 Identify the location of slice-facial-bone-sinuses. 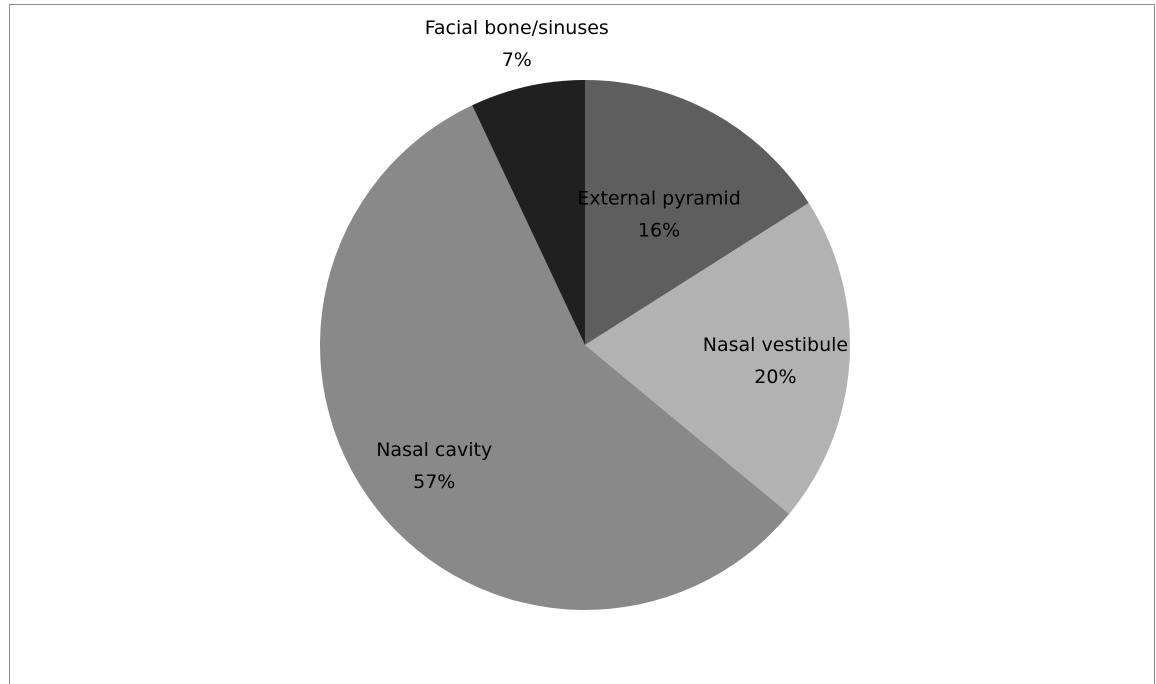
(528, 212).